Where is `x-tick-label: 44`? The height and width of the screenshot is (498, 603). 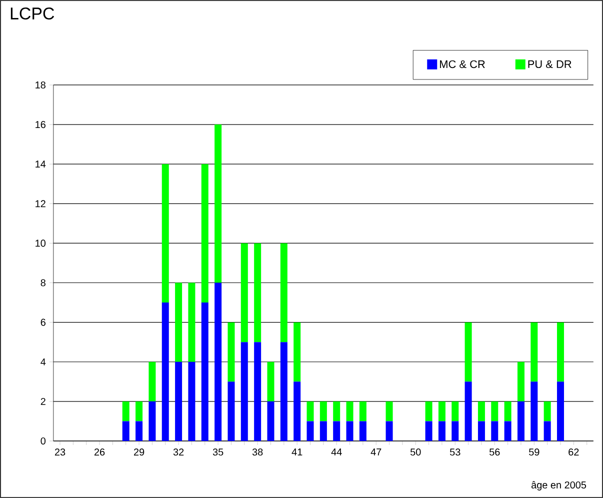
x-tick-label: 44 is located at coordinates (336, 452).